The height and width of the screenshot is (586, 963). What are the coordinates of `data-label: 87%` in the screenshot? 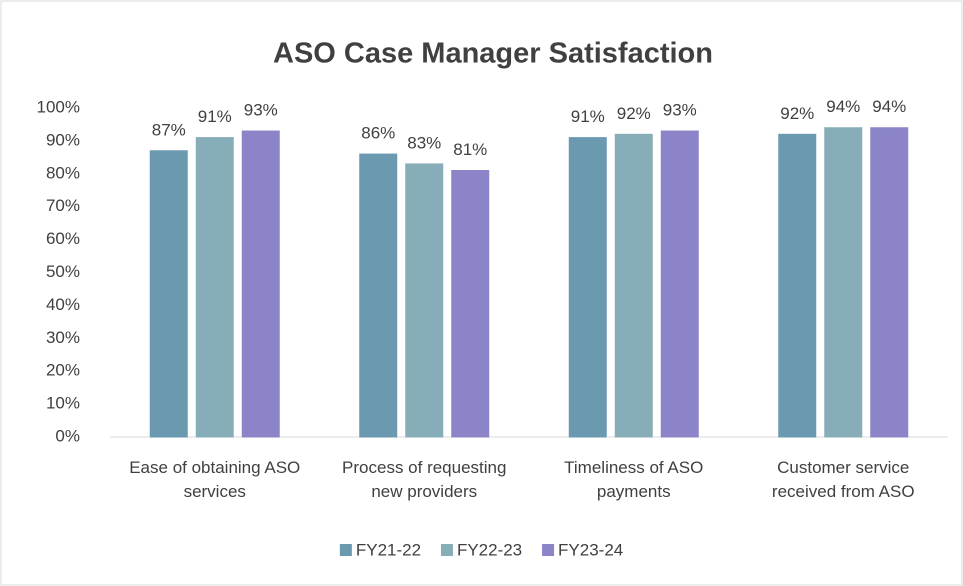 It's located at (169, 129).